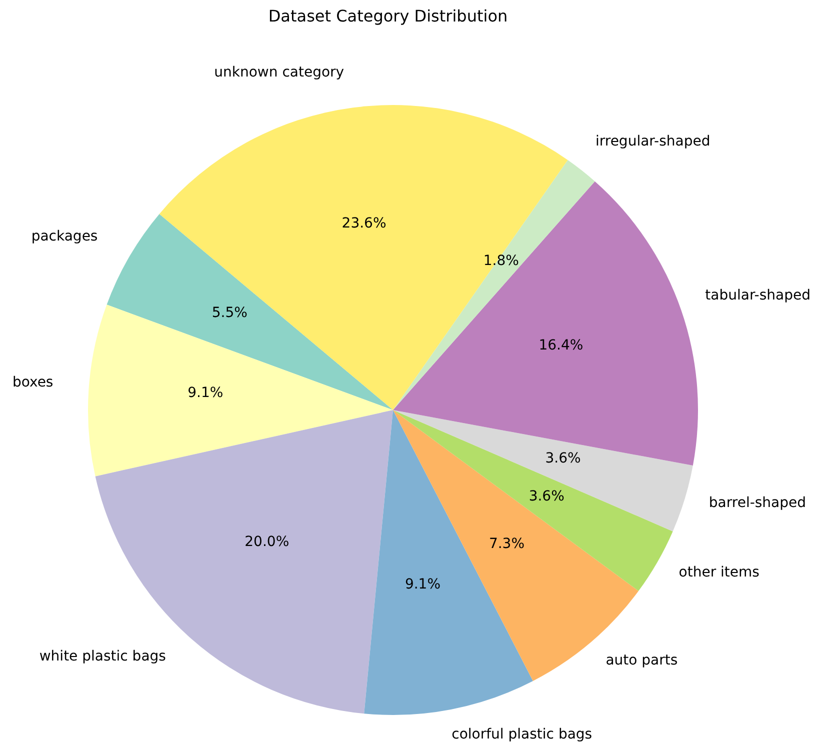  Describe the element at coordinates (501, 261) in the screenshot. I see `data-label: 1.8%` at that location.